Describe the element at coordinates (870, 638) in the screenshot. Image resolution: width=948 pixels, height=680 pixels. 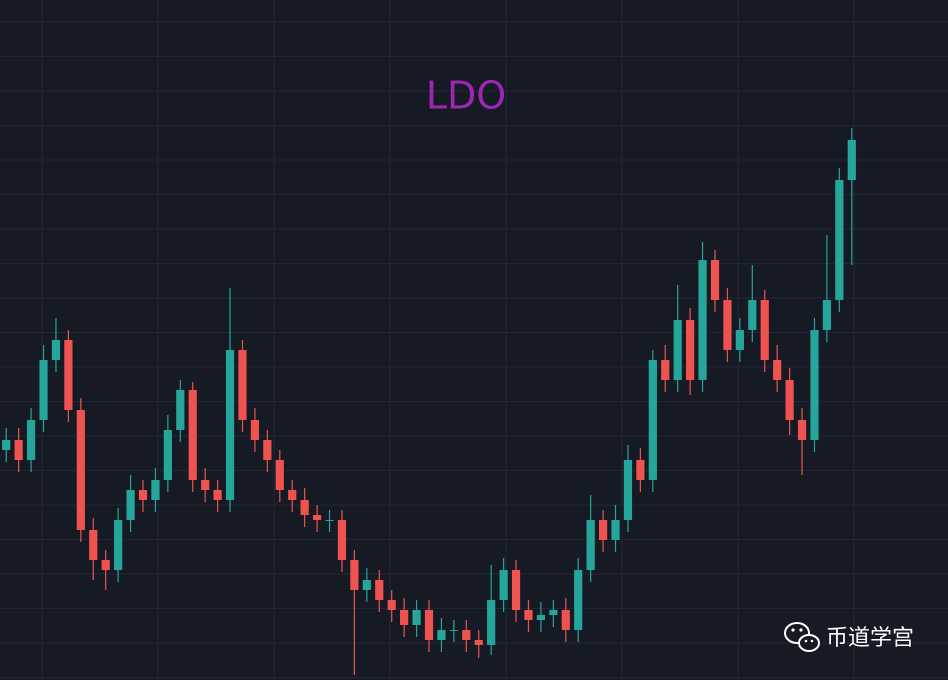
I see `watermark: 币道学宫` at that location.